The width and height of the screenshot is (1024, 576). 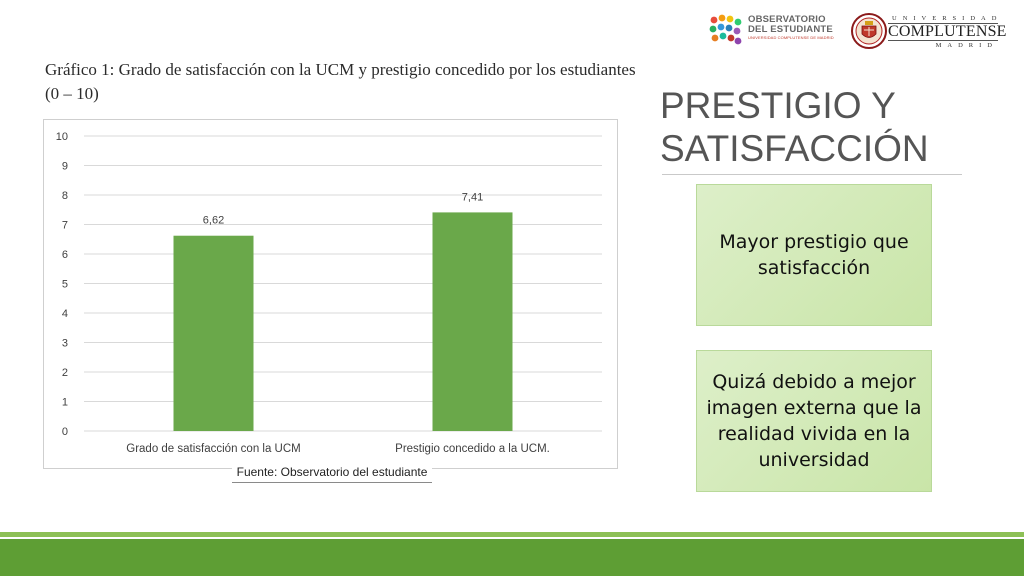 What do you see at coordinates (794, 127) in the screenshot?
I see `slide-title: PRESTIGIO Y SATISFACCIÓN` at bounding box center [794, 127].